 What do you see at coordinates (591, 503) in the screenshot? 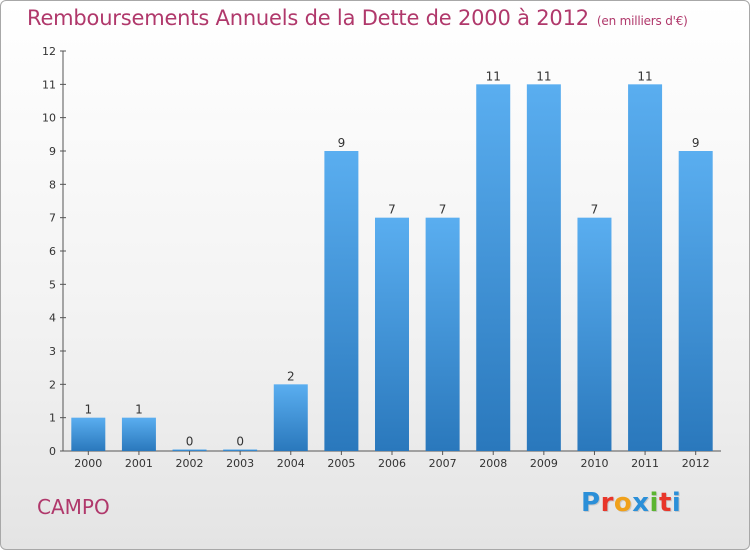
I see `logo-letter: P` at bounding box center [591, 503].